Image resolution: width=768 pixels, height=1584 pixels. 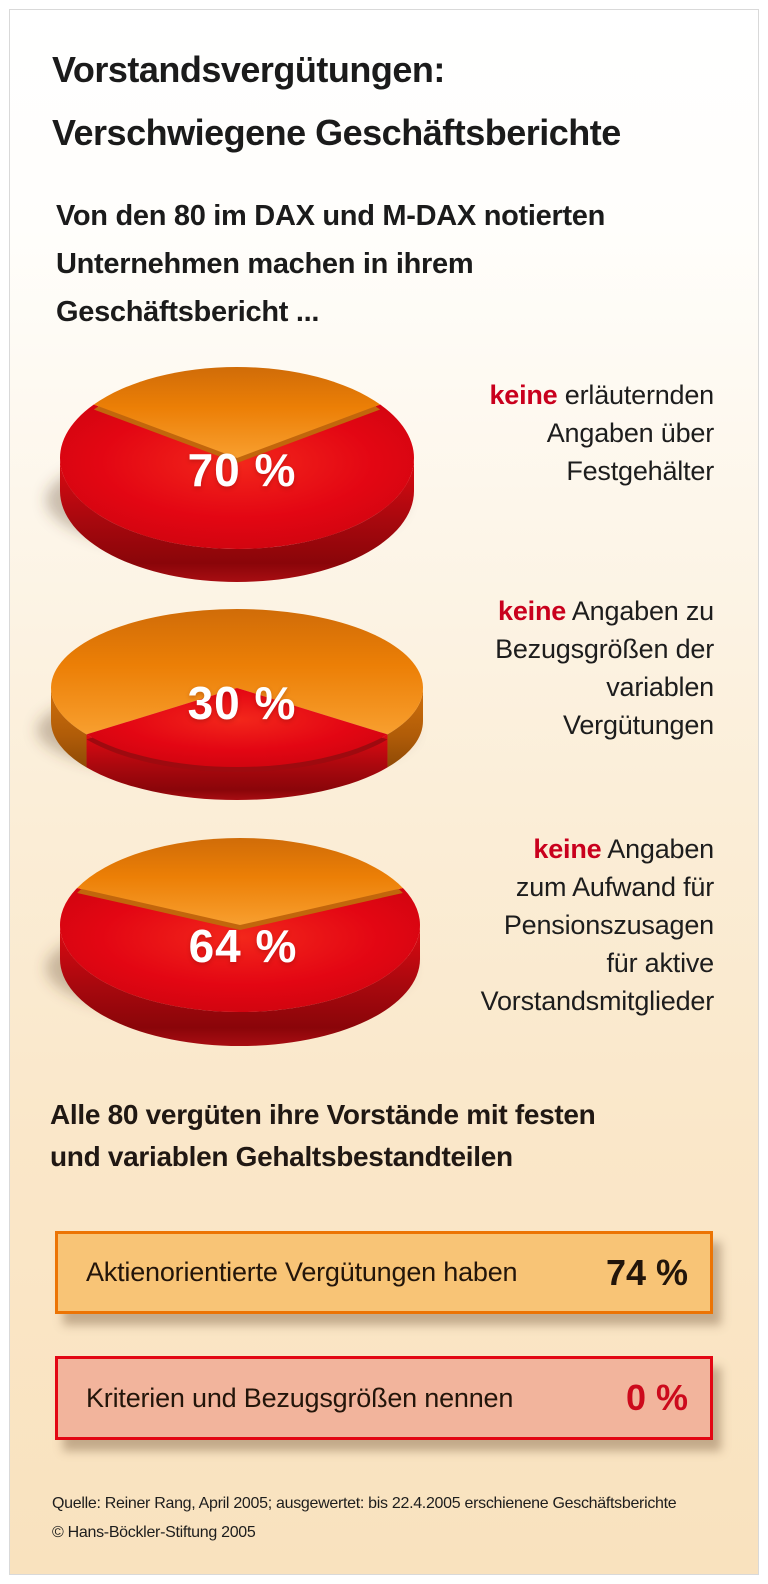 What do you see at coordinates (243, 946) in the screenshot?
I see `pie-3-value-label: 64 %` at bounding box center [243, 946].